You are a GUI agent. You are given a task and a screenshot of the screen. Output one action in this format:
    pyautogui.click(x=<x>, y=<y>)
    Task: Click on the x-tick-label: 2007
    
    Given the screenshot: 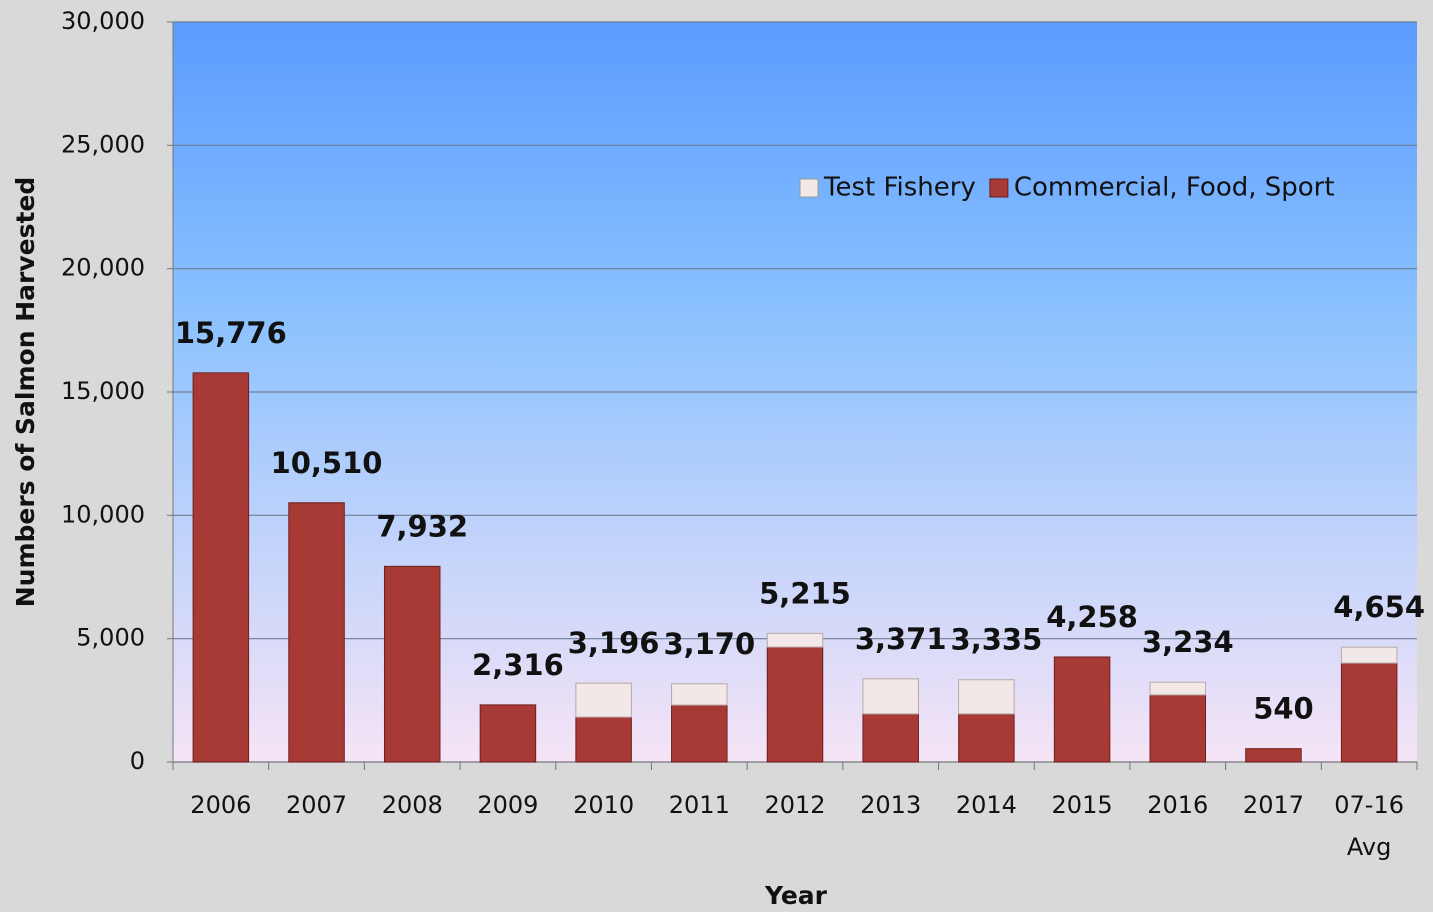 What is the action you would take?
    pyautogui.click(x=316, y=805)
    